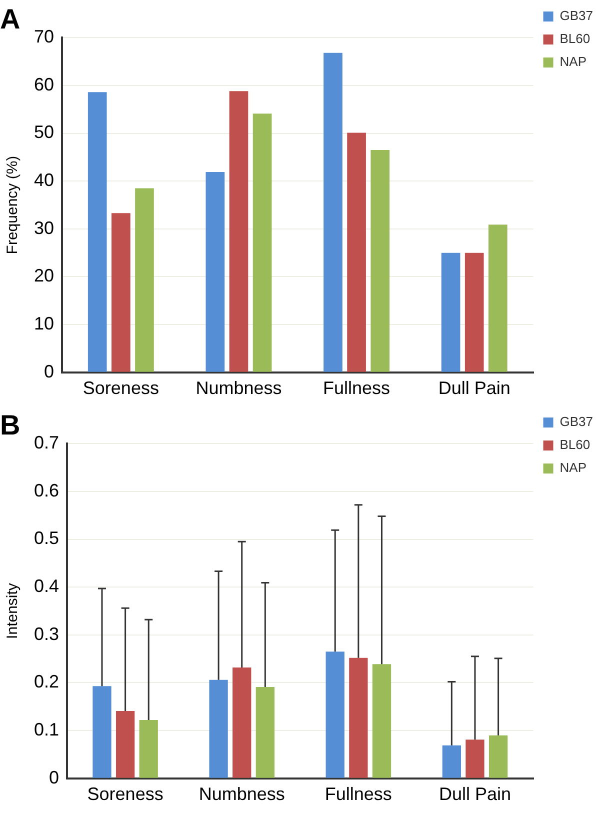  What do you see at coordinates (44, 228) in the screenshot?
I see `y-tick-label: 30` at bounding box center [44, 228].